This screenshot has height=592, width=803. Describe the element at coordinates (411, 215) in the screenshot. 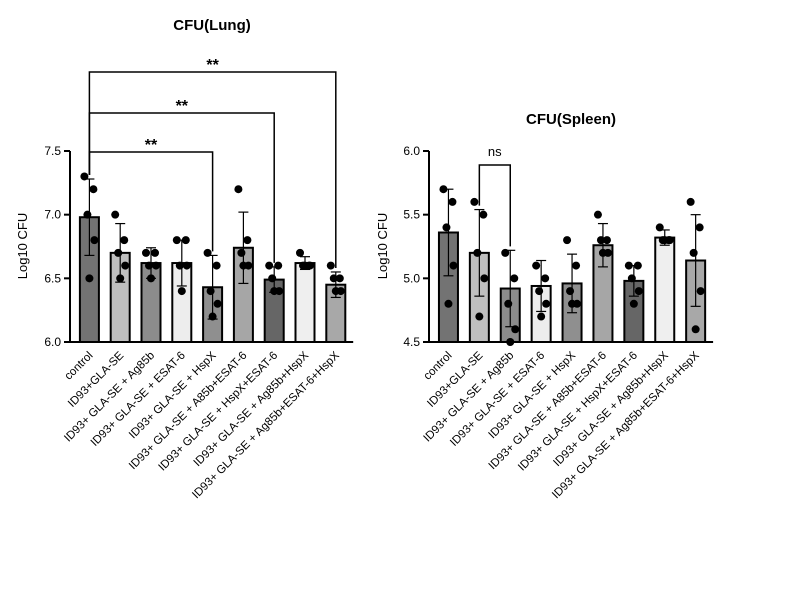

I see `y-tick-label: 5.5` at that location.